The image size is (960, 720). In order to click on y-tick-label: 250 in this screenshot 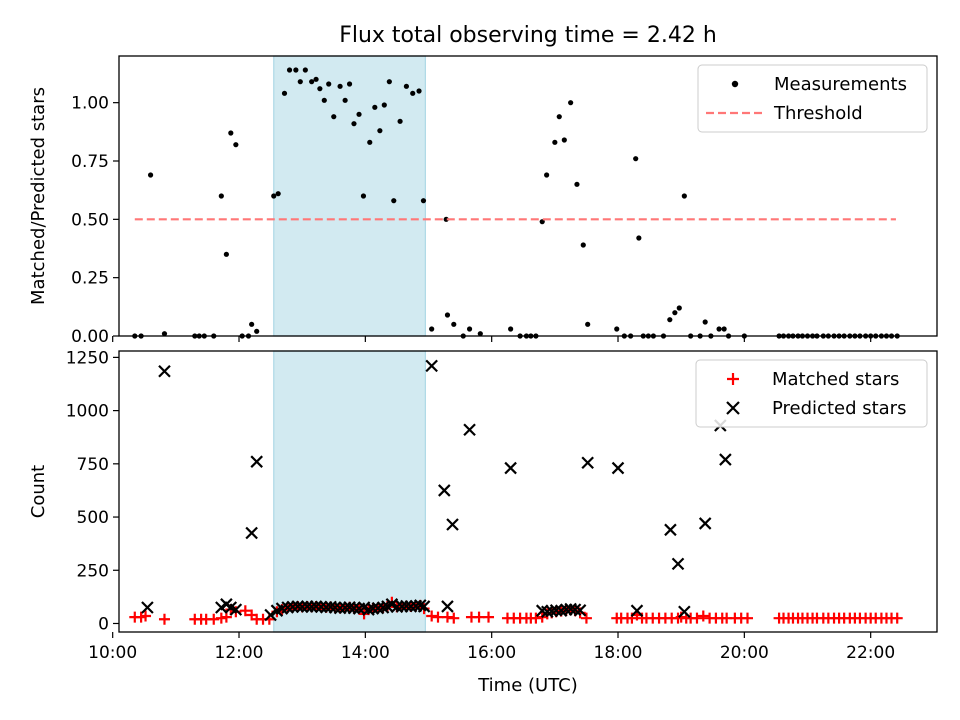, I will do `click(93, 571)`.